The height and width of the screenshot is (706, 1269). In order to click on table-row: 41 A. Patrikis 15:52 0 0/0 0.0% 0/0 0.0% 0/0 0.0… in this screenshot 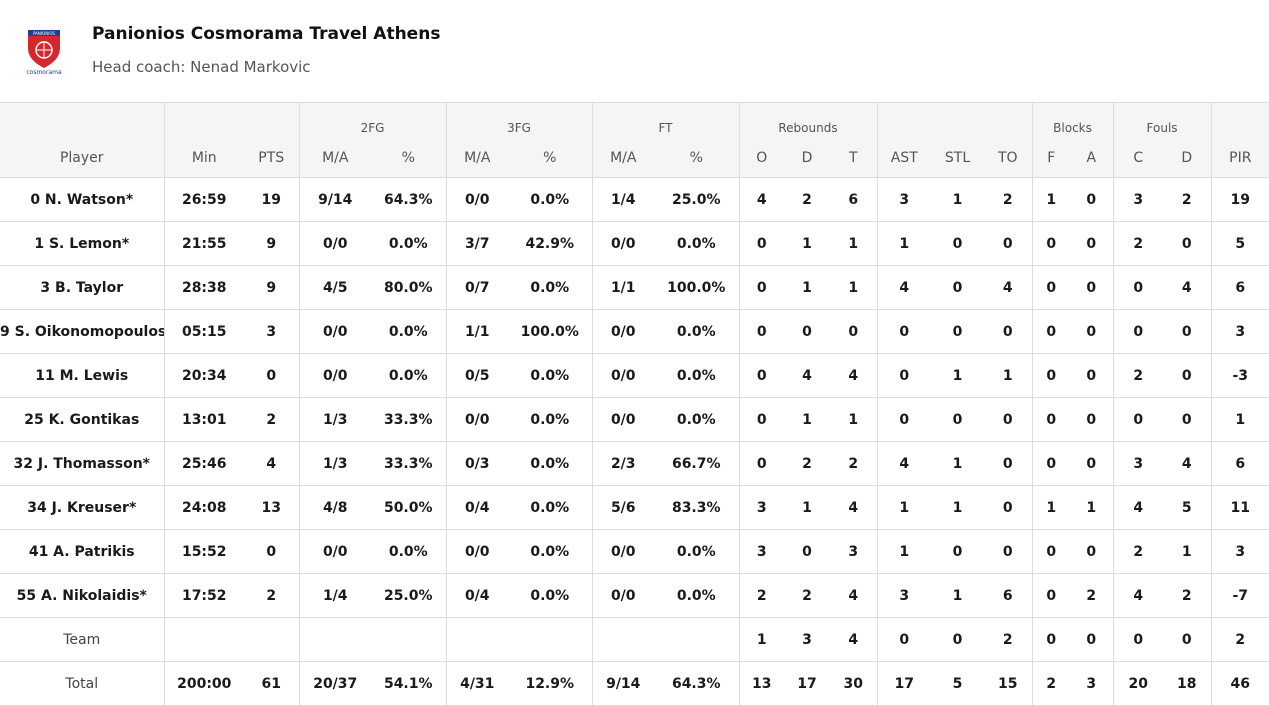, I will do `click(634, 551)`.